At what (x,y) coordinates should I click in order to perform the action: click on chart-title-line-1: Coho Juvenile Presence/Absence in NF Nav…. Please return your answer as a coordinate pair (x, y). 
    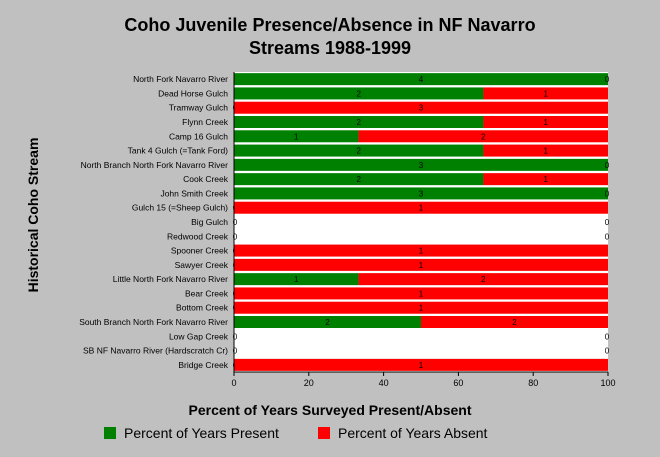
    Looking at the image, I should click on (330, 25).